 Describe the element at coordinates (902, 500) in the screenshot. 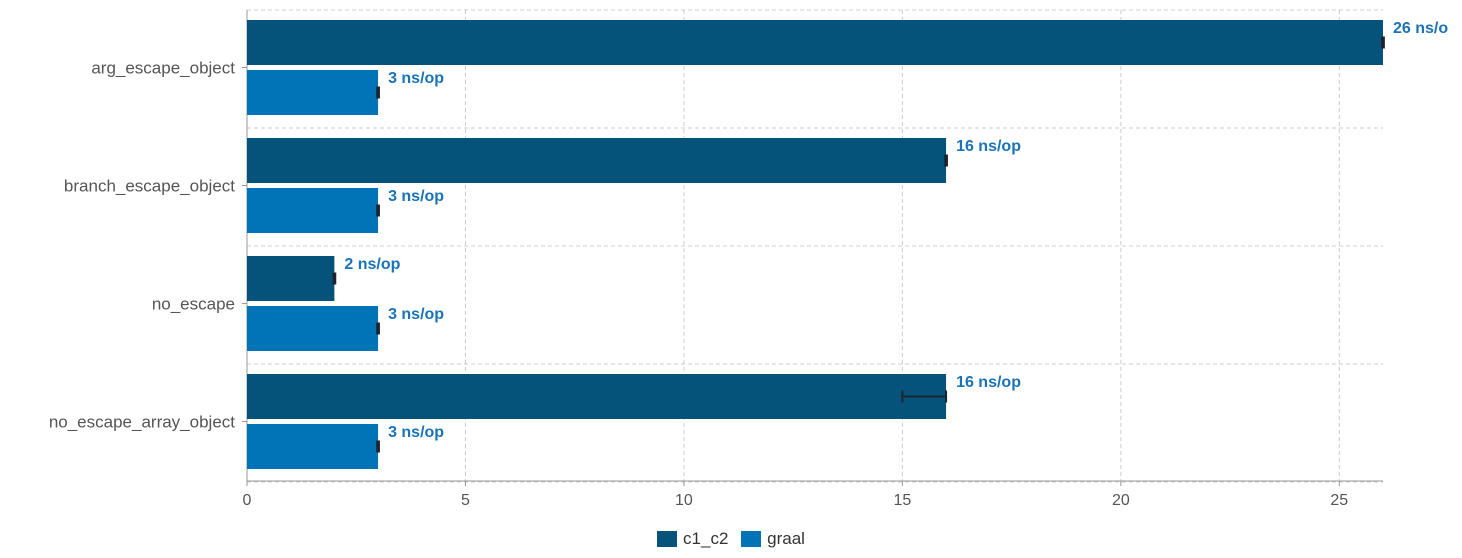

I see `x-tick-label: 15` at that location.